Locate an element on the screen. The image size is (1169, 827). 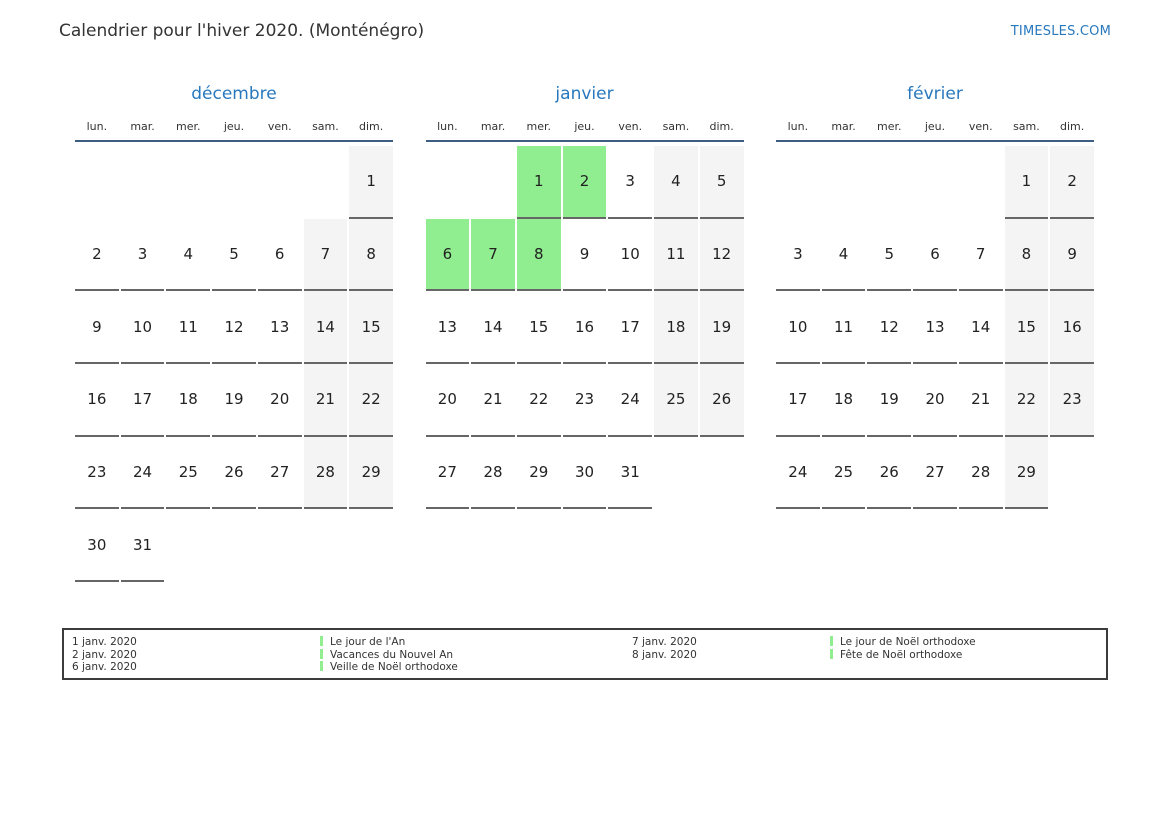
weekday-label: mar. is located at coordinates (493, 126).